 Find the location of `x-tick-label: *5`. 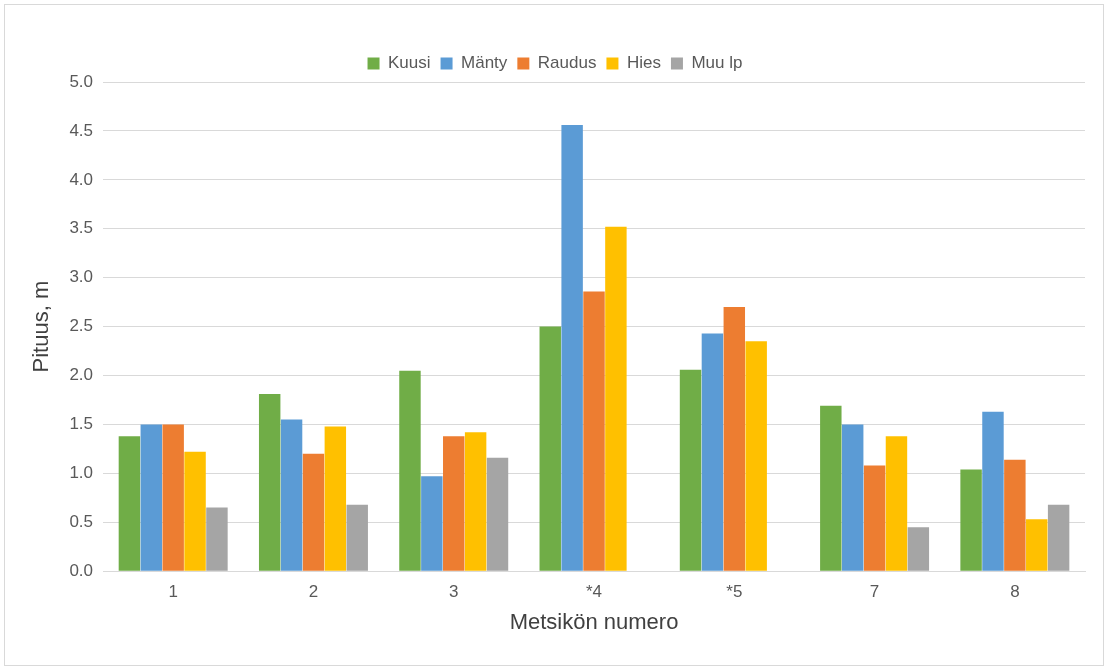

x-tick-label: *5 is located at coordinates (734, 592).